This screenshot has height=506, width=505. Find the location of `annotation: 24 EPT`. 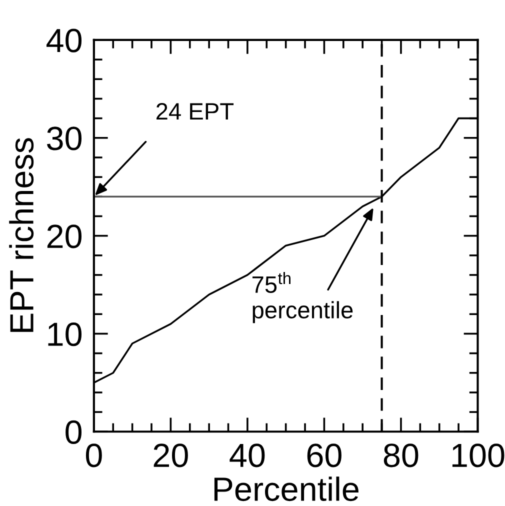

annotation: 24 EPT is located at coordinates (195, 111).